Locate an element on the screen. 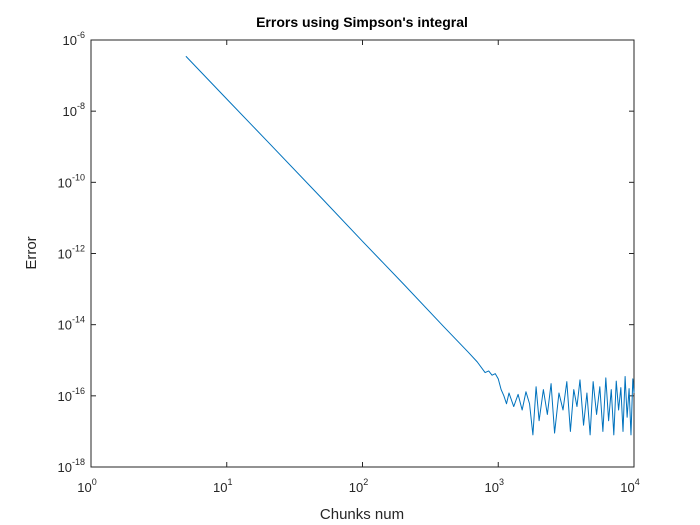  y-tick-label: 10⁻¹⁶ is located at coordinates (71, 395).